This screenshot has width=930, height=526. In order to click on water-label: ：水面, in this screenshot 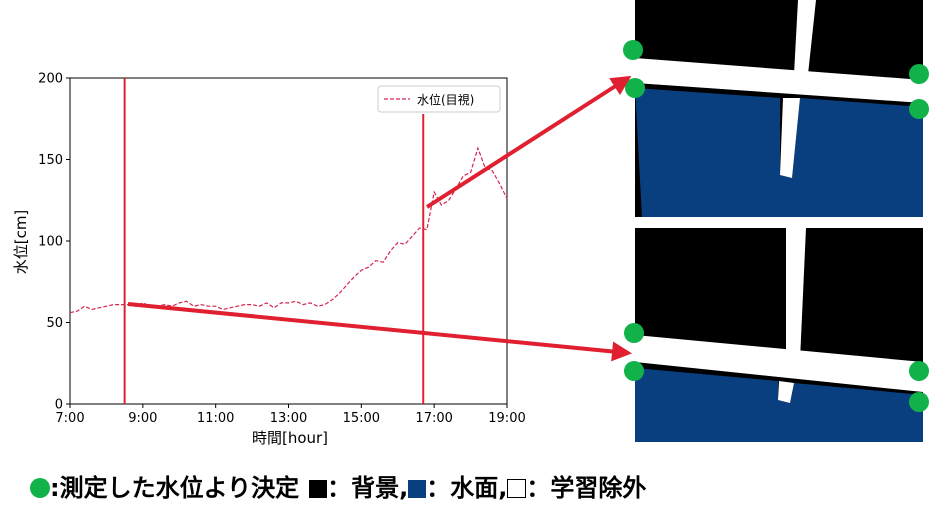, I will do `click(467, 488)`.